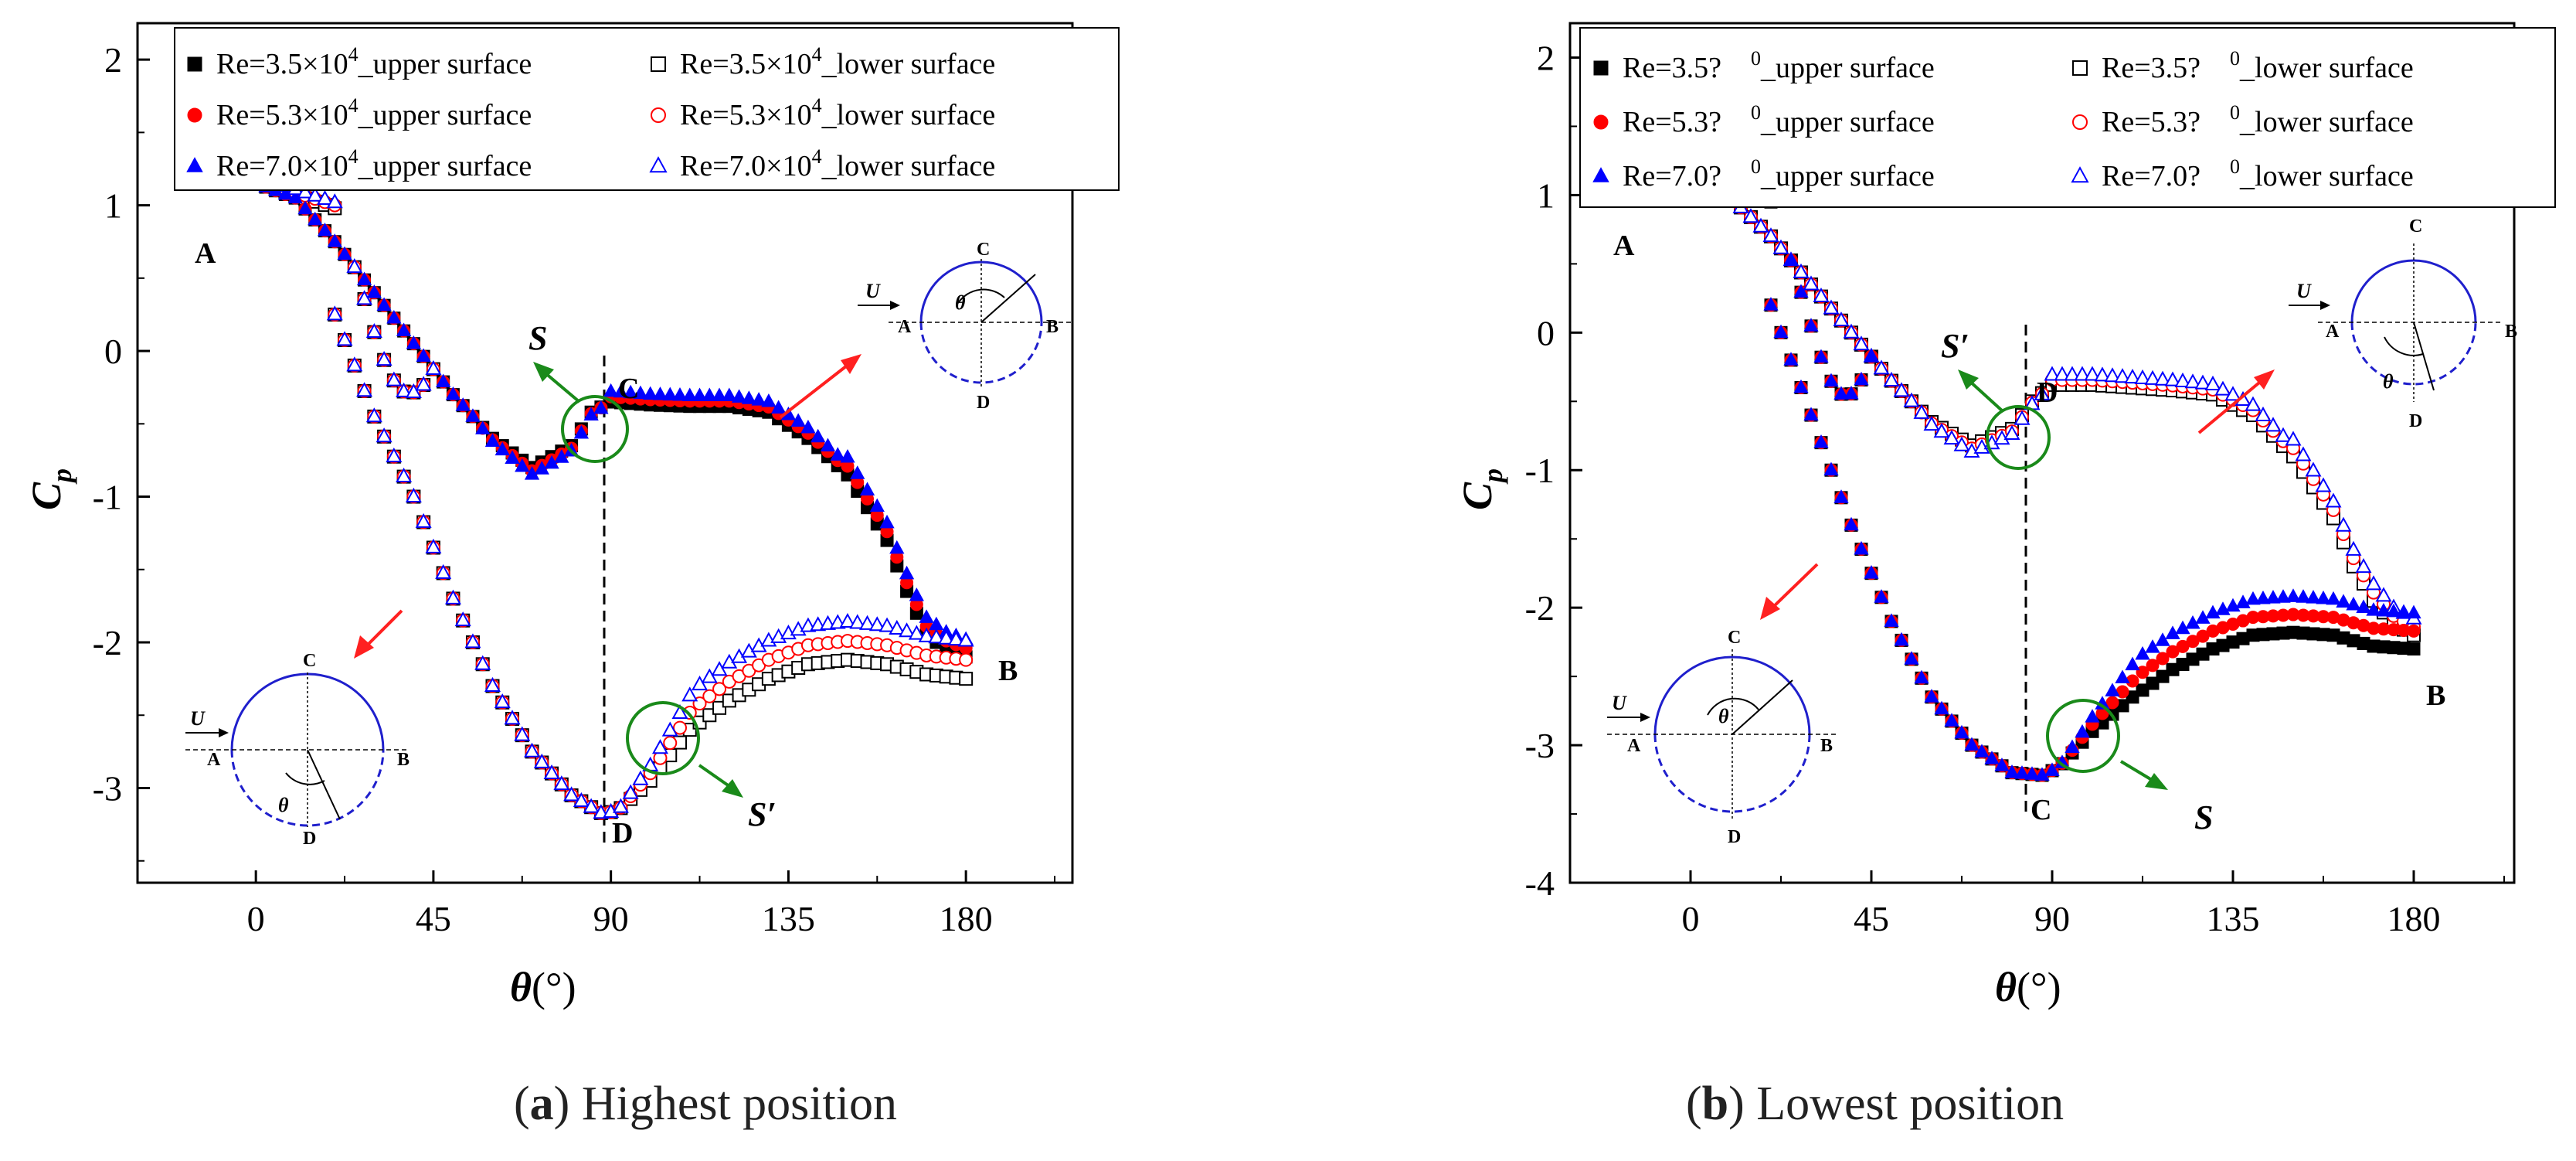  I want to click on y-tick-label: 2, so click(113, 60).